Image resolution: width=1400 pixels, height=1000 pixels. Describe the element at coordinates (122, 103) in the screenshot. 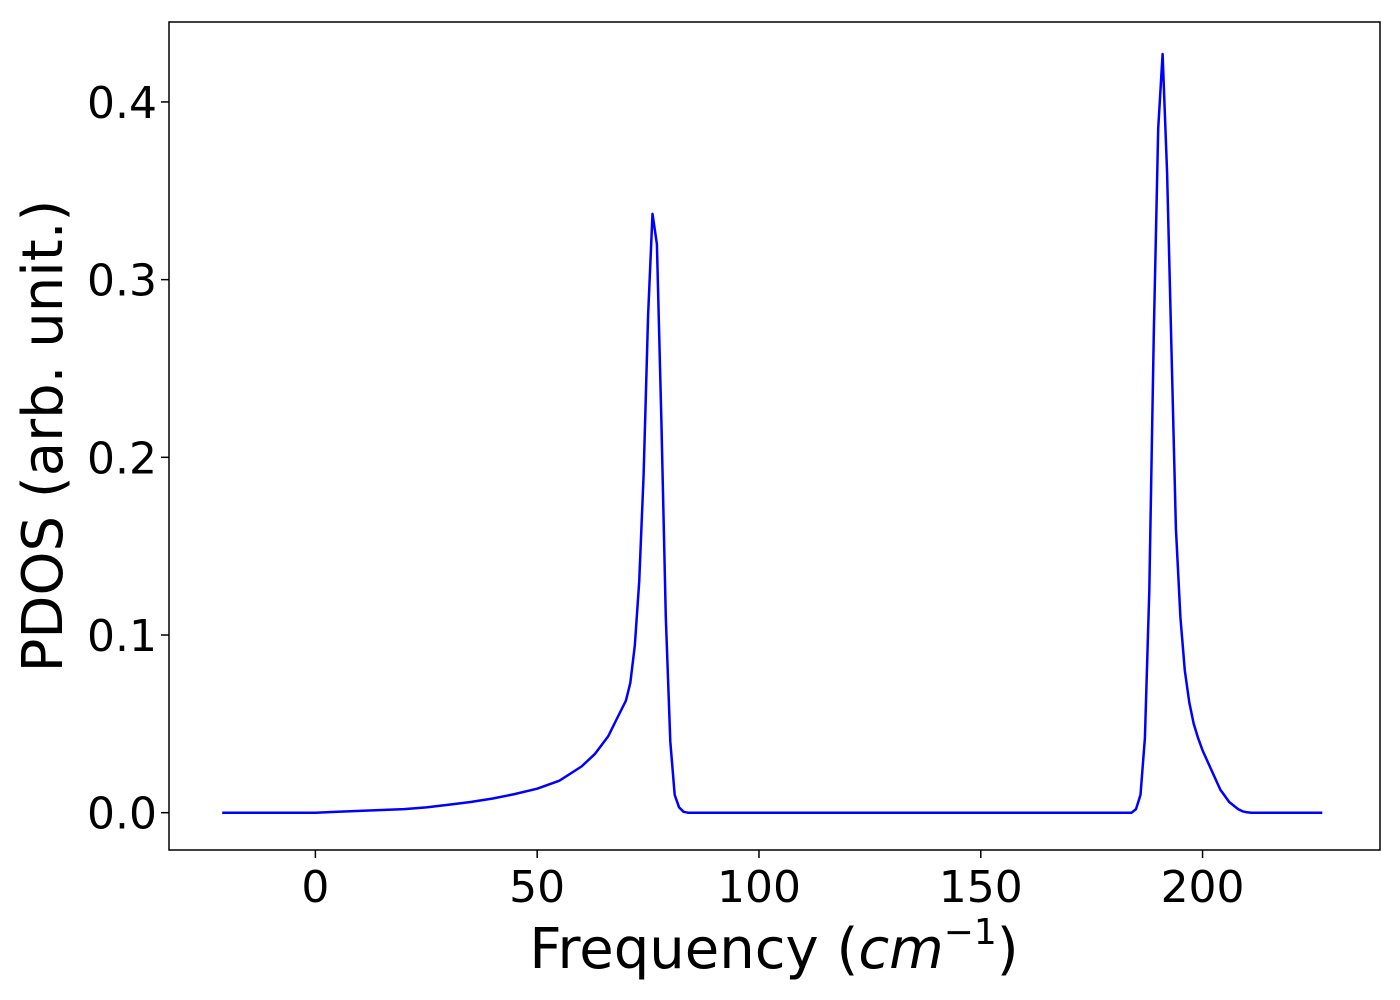

I see `y-tick-label: 0.4` at that location.